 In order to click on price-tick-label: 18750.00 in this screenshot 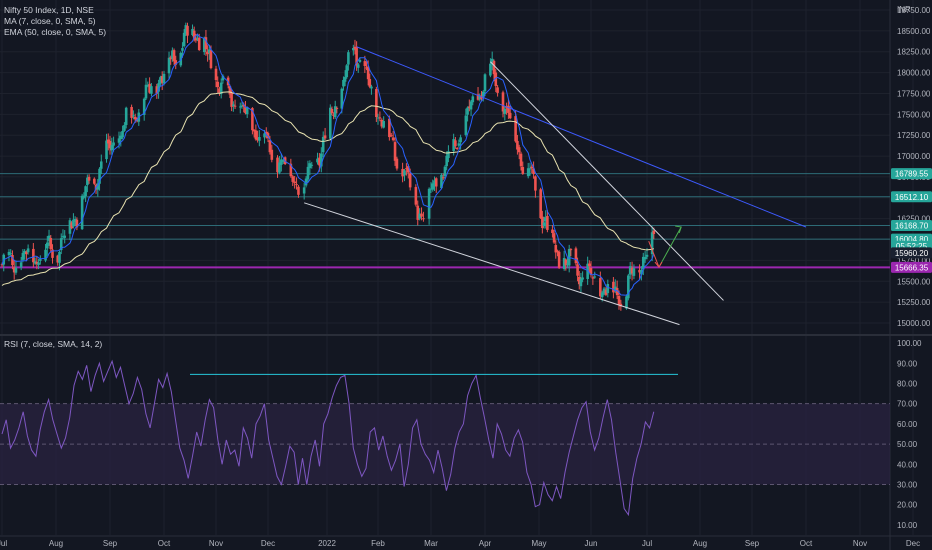, I will do `click(914, 10)`.